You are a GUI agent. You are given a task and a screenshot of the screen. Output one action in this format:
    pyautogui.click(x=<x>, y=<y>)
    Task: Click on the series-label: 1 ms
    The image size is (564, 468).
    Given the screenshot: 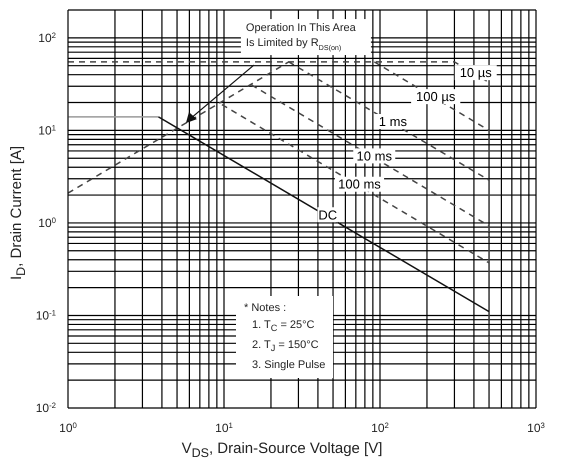 What is the action you would take?
    pyautogui.click(x=393, y=122)
    